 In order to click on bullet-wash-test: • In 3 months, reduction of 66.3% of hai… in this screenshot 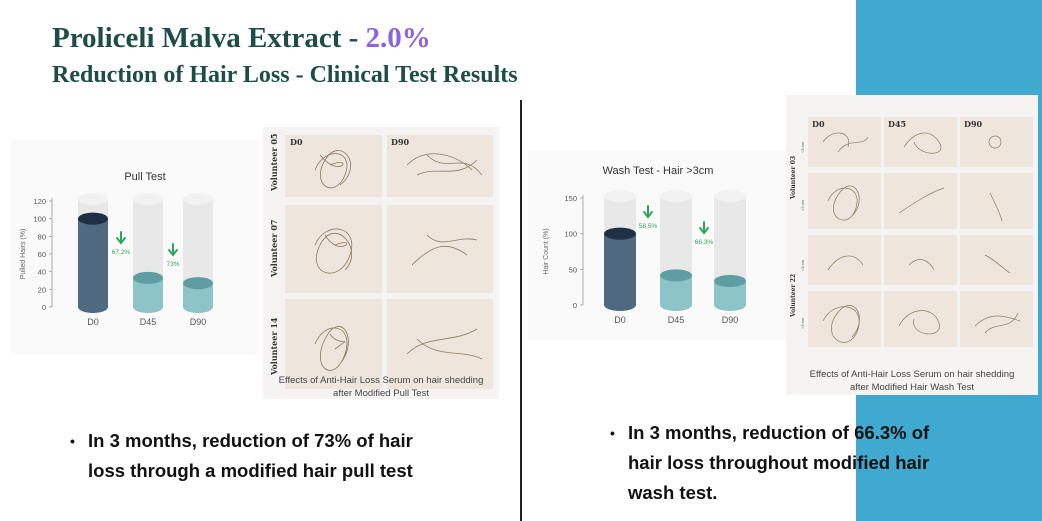, I will do `click(819, 463)`.